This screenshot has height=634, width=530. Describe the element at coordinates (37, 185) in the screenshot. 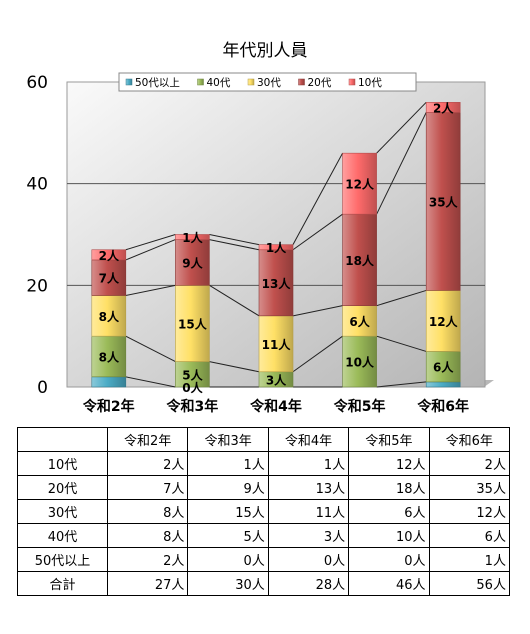

I see `y-tick-label: 40` at that location.